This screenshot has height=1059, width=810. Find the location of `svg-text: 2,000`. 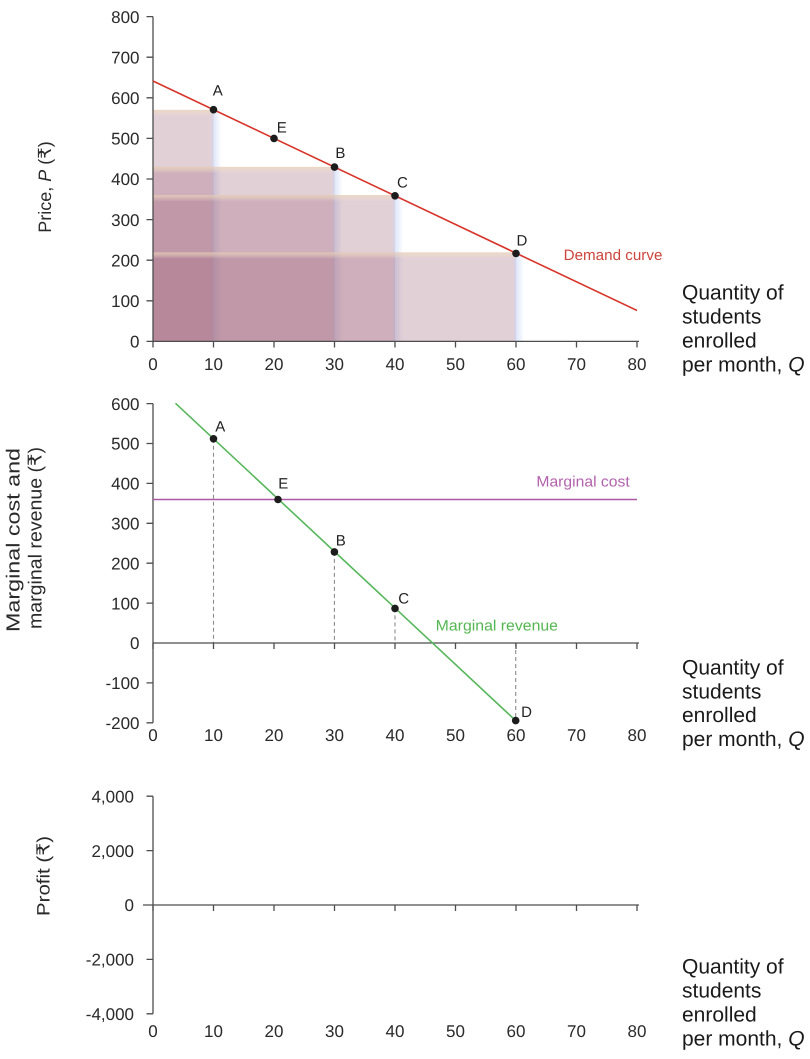

svg-text: 2,000 is located at coordinates (112, 851).